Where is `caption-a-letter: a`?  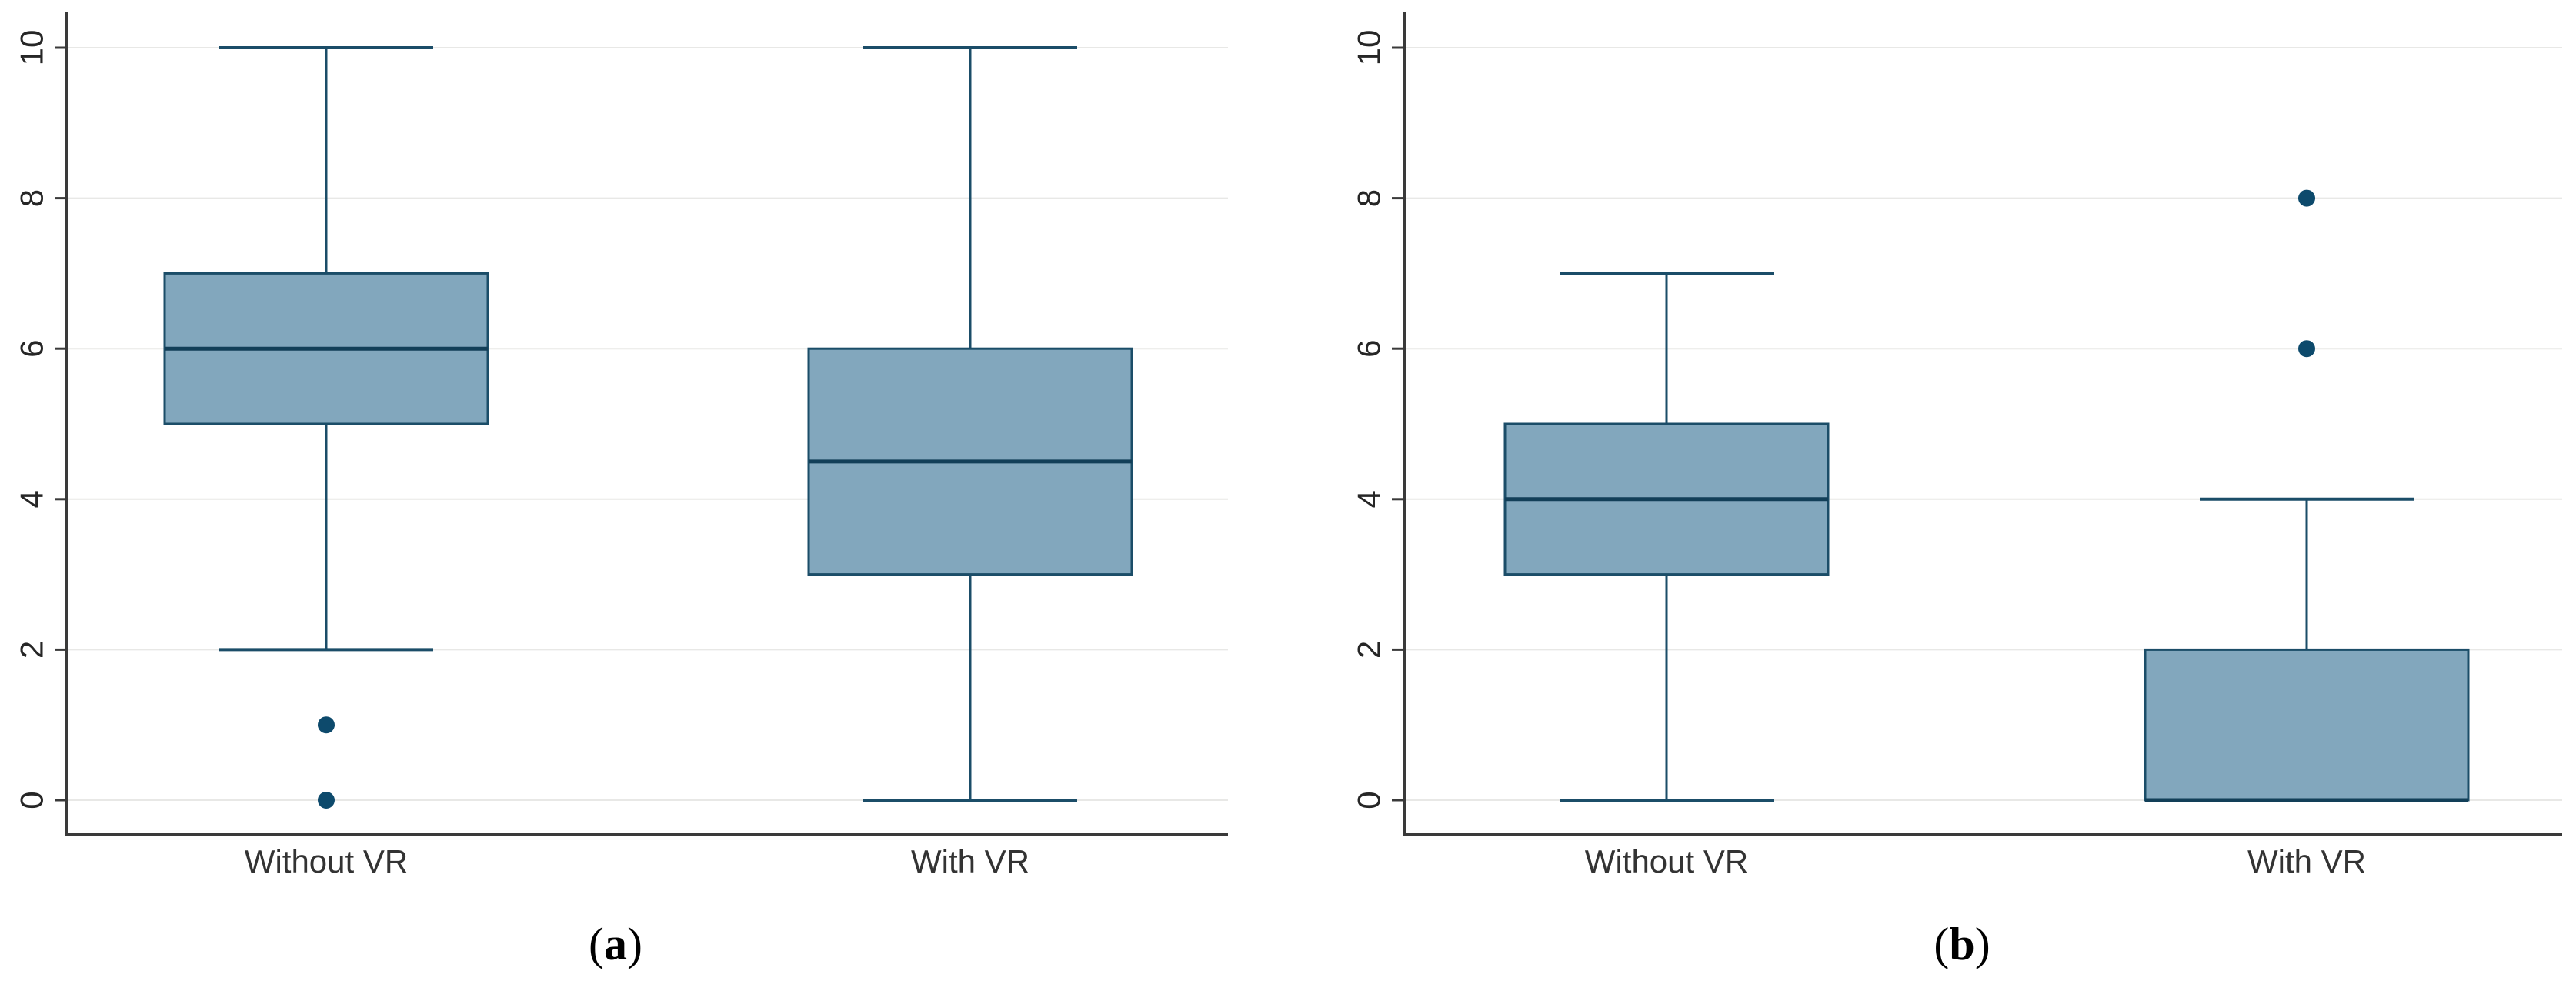
caption-a-letter: a is located at coordinates (615, 944).